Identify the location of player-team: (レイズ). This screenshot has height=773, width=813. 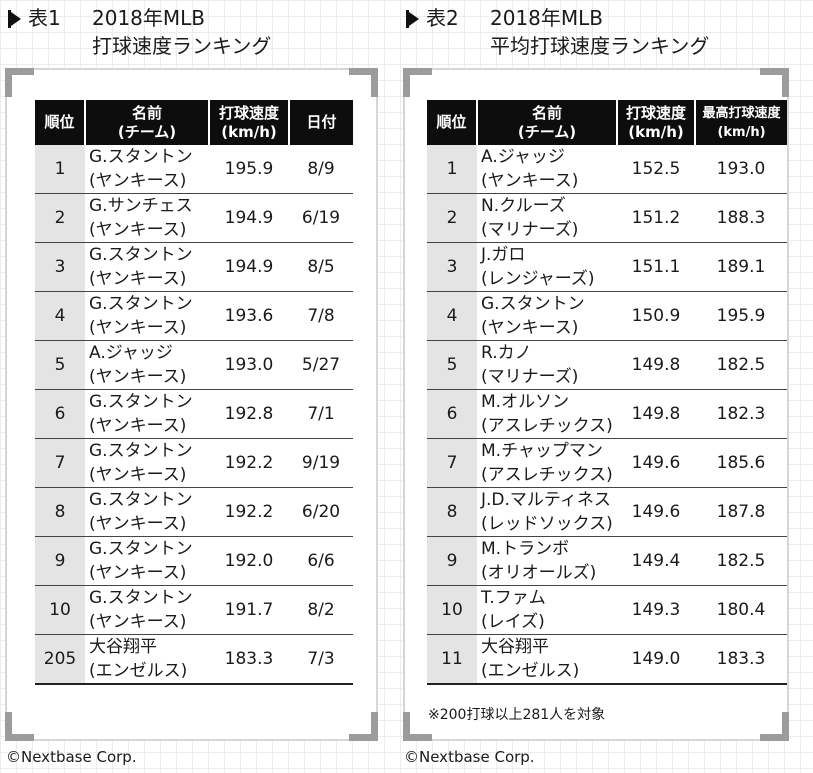
(513, 622).